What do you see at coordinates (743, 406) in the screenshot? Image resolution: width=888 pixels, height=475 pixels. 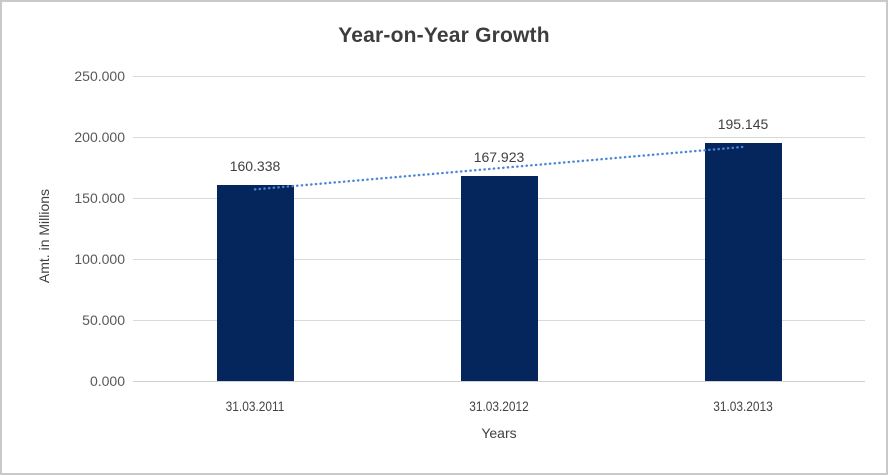 I see `x-tick-label: 31.03.2013` at bounding box center [743, 406].